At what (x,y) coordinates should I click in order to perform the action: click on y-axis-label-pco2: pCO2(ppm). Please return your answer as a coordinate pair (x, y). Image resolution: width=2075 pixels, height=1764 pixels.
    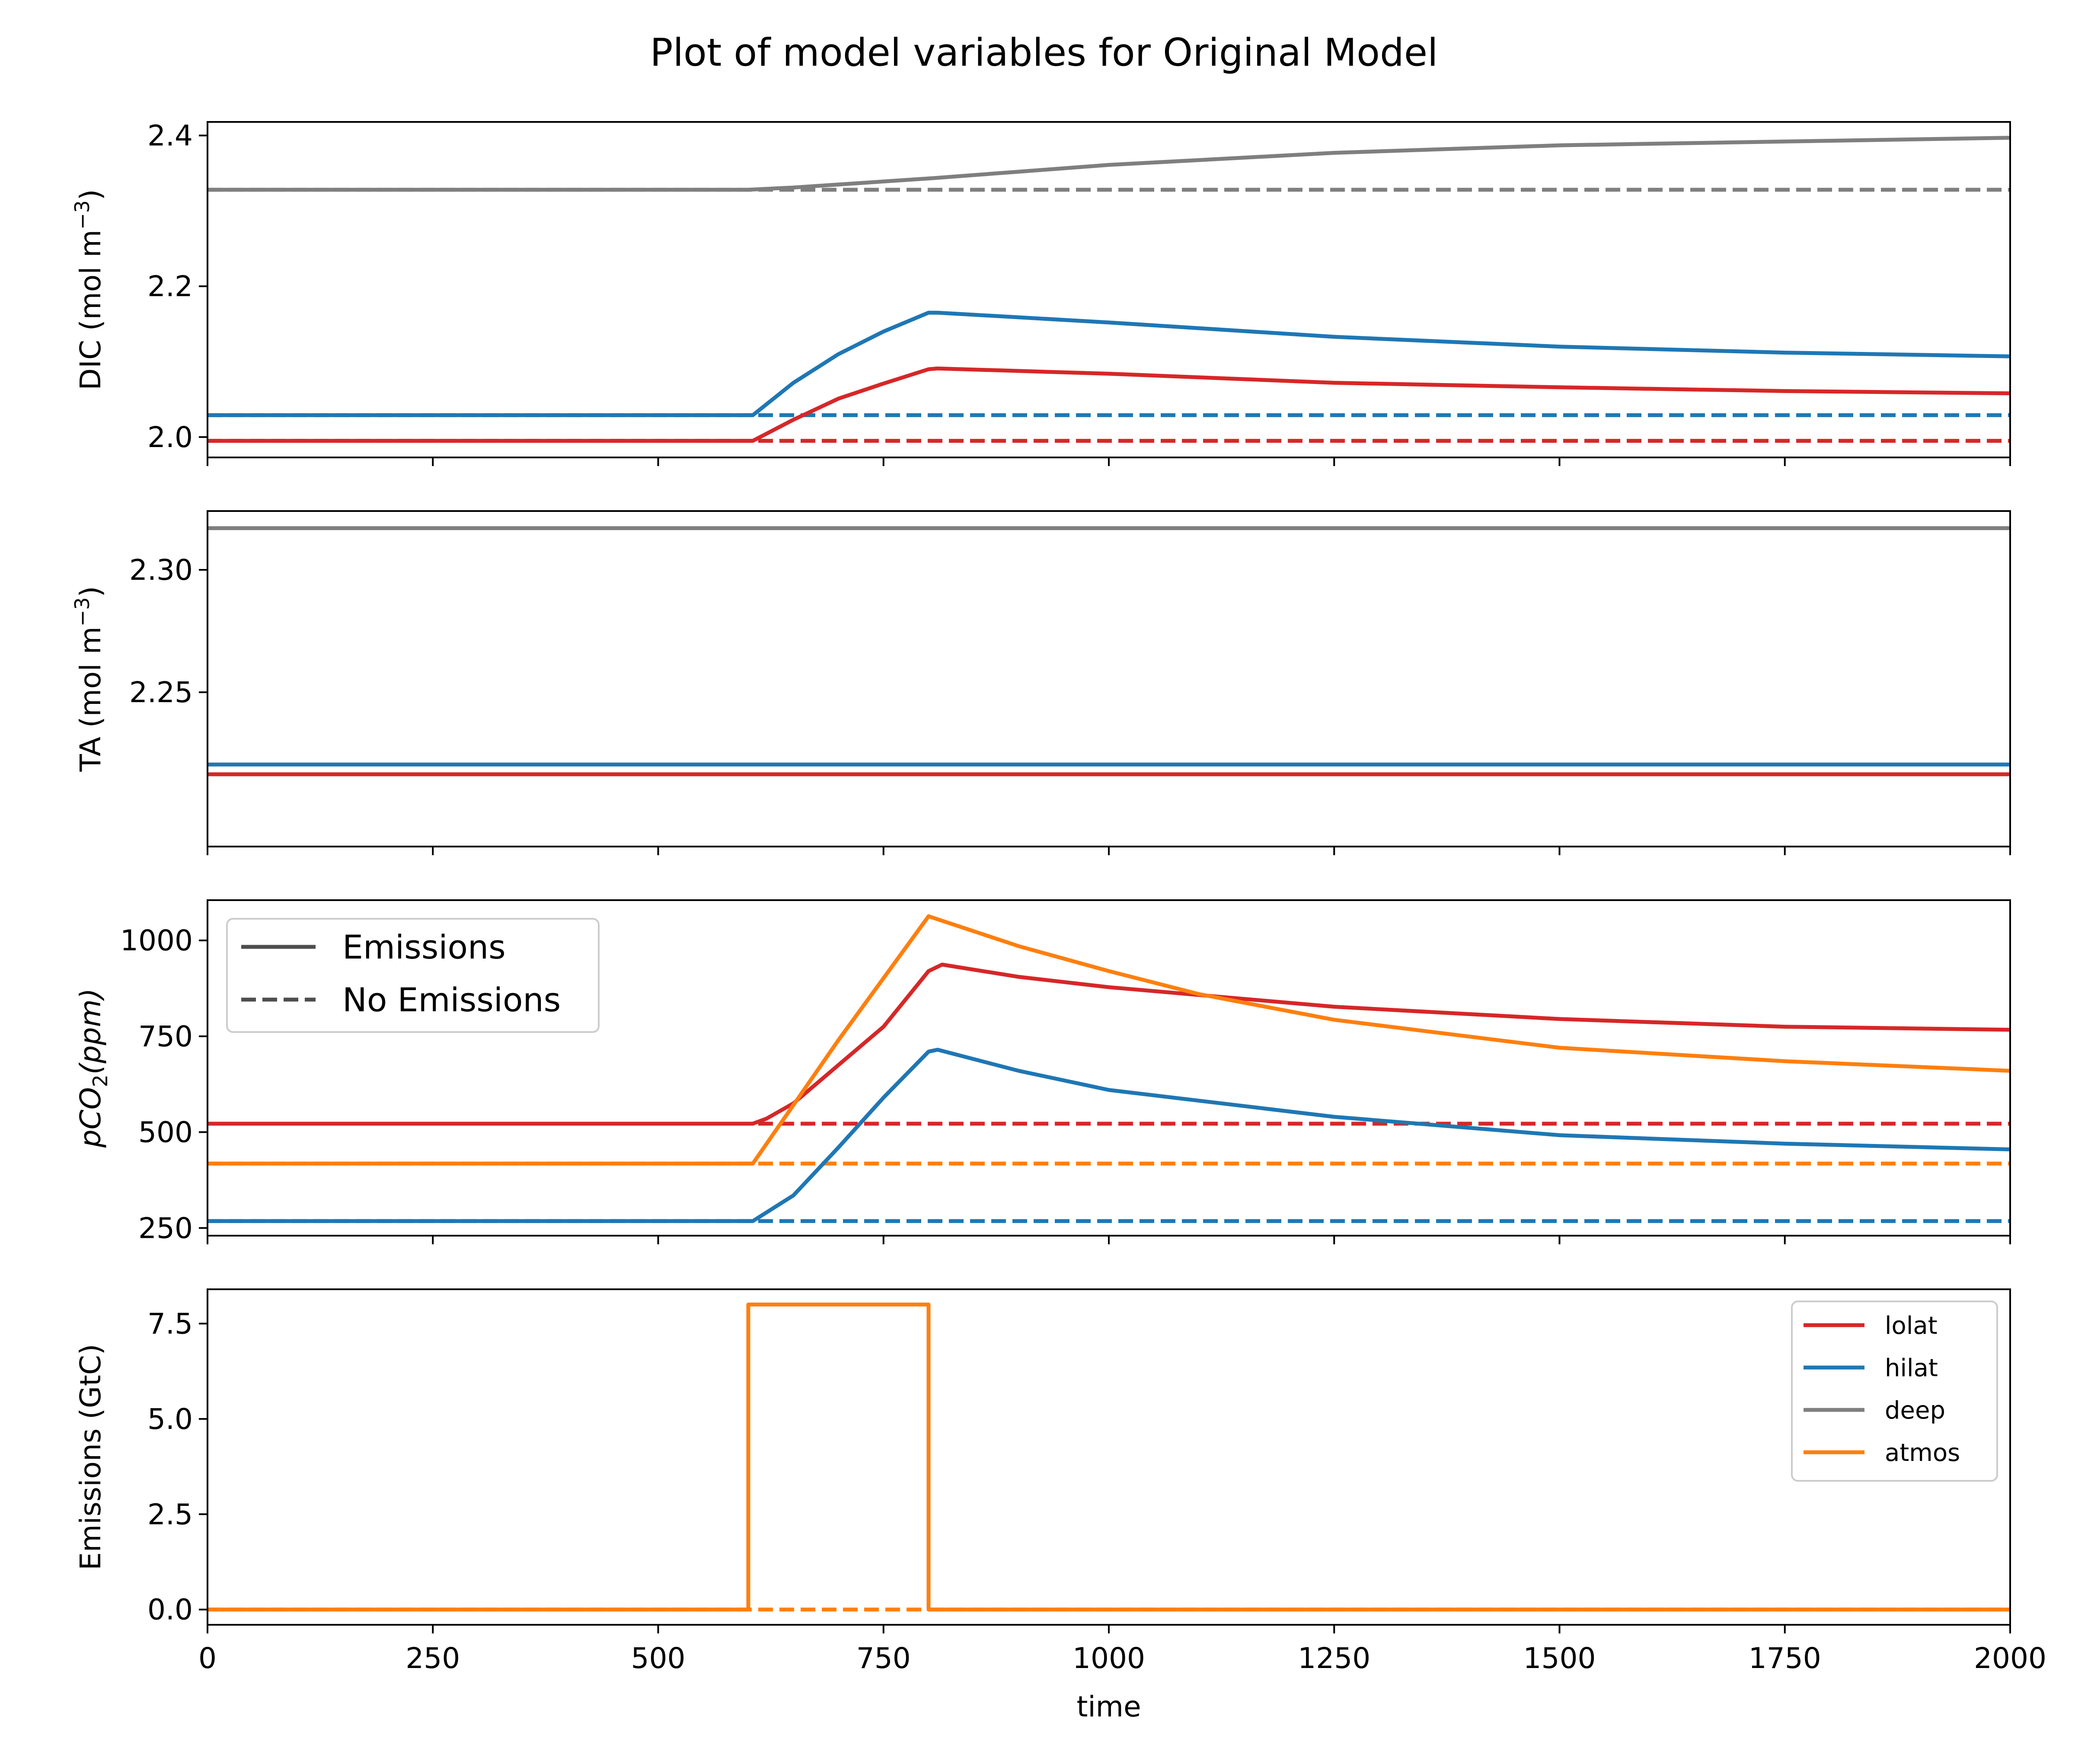
    Looking at the image, I should click on (93, 1068).